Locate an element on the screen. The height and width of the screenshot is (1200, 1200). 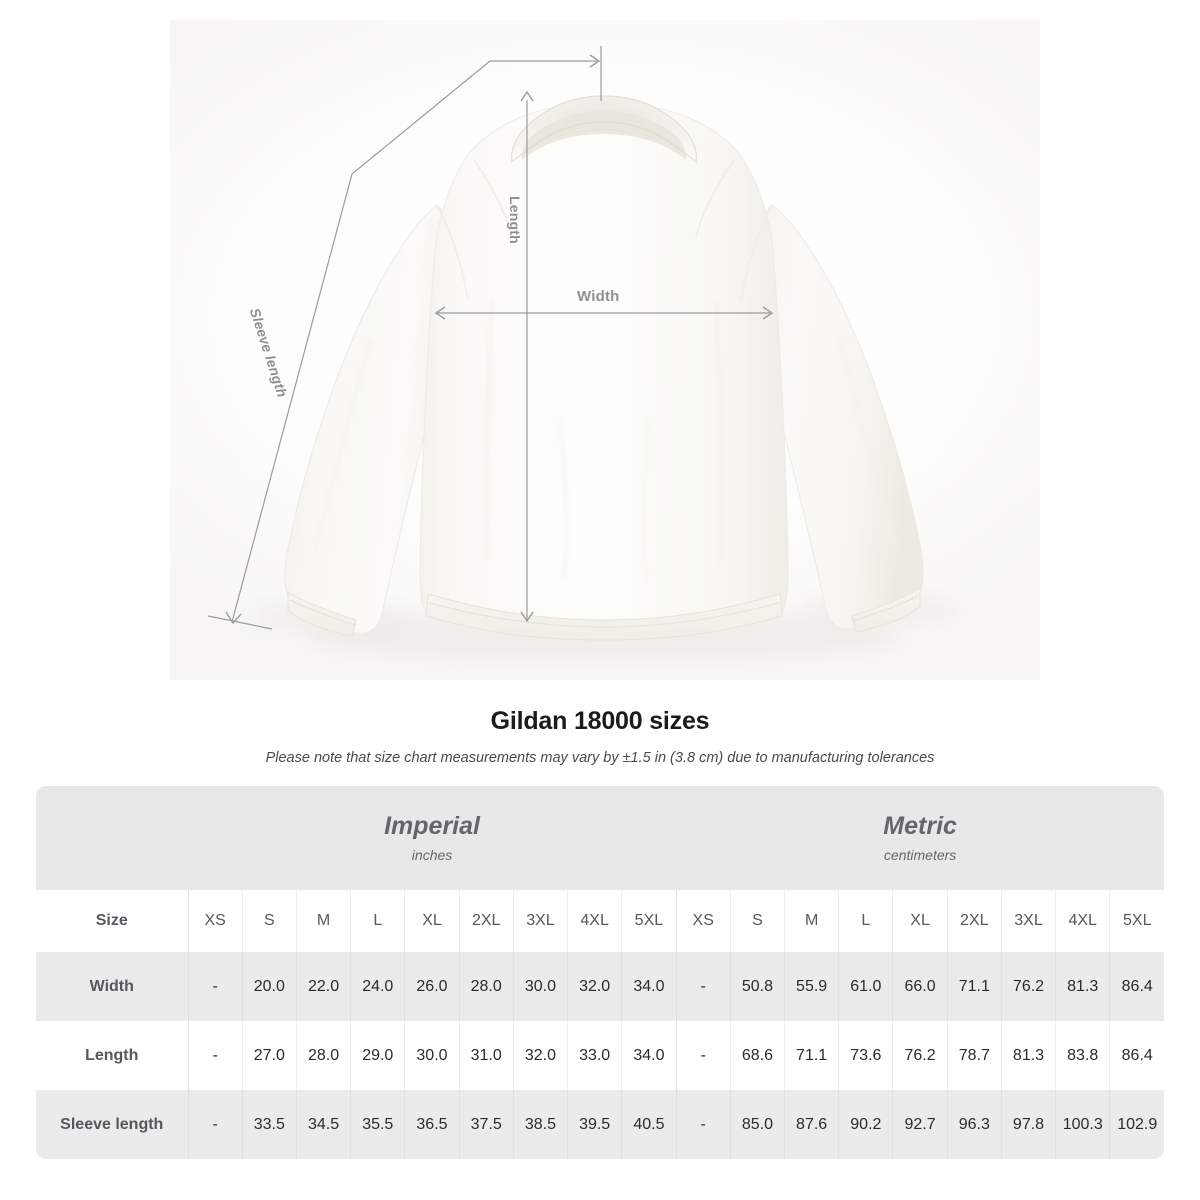
size-header-imperial-5xl: 5XL is located at coordinates (649, 921).